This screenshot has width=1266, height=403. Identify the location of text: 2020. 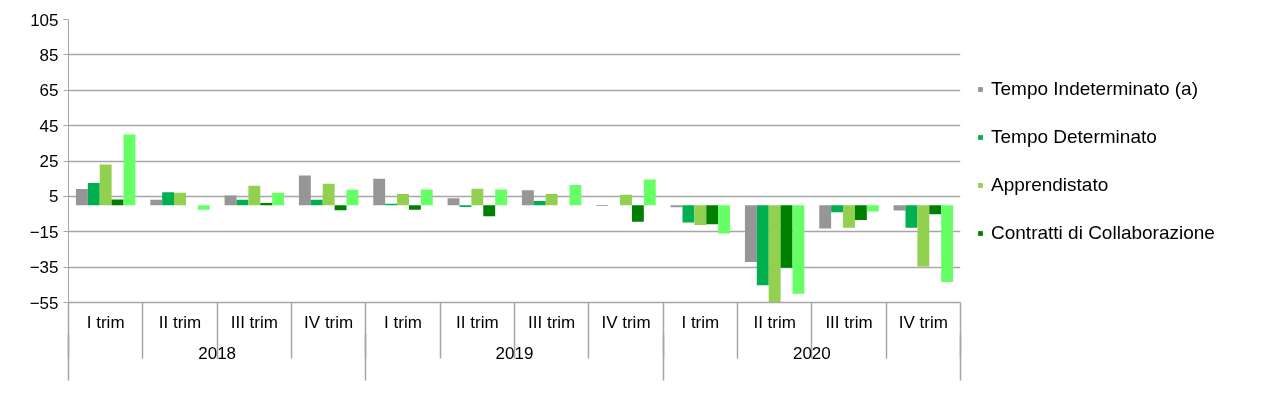
(811, 353).